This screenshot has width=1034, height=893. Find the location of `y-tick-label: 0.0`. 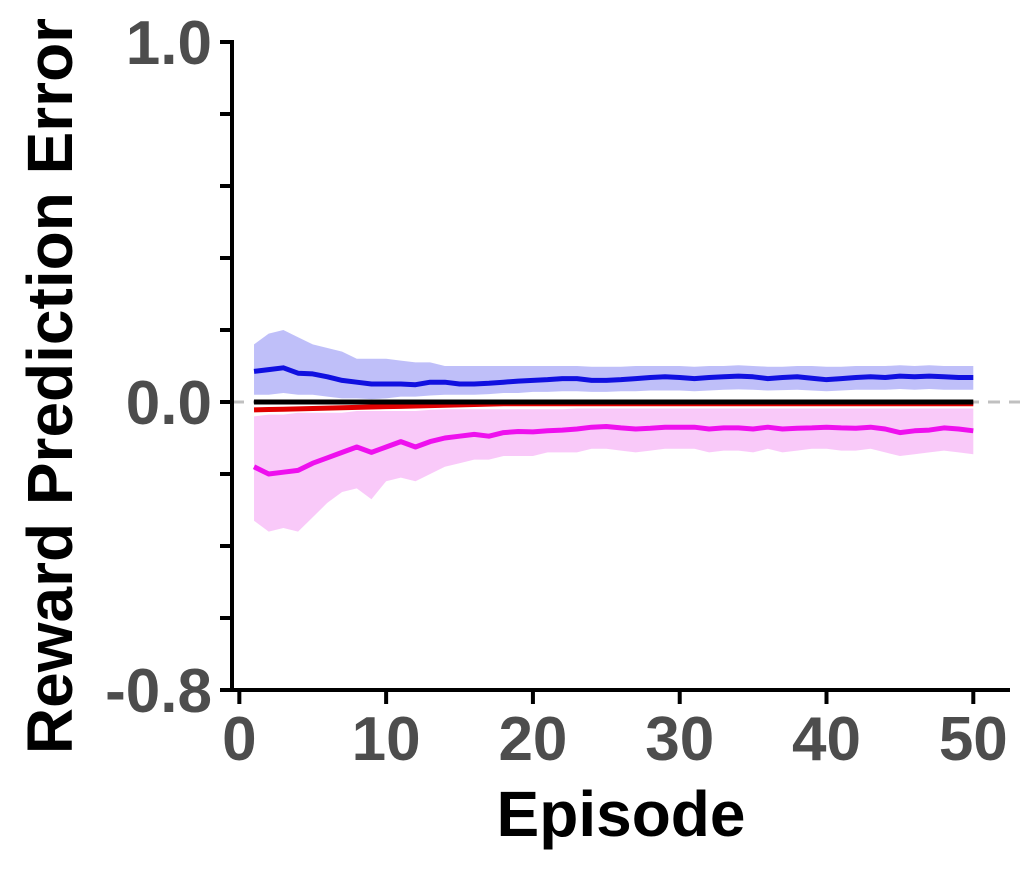

y-tick-label: 0.0 is located at coordinates (169, 403).